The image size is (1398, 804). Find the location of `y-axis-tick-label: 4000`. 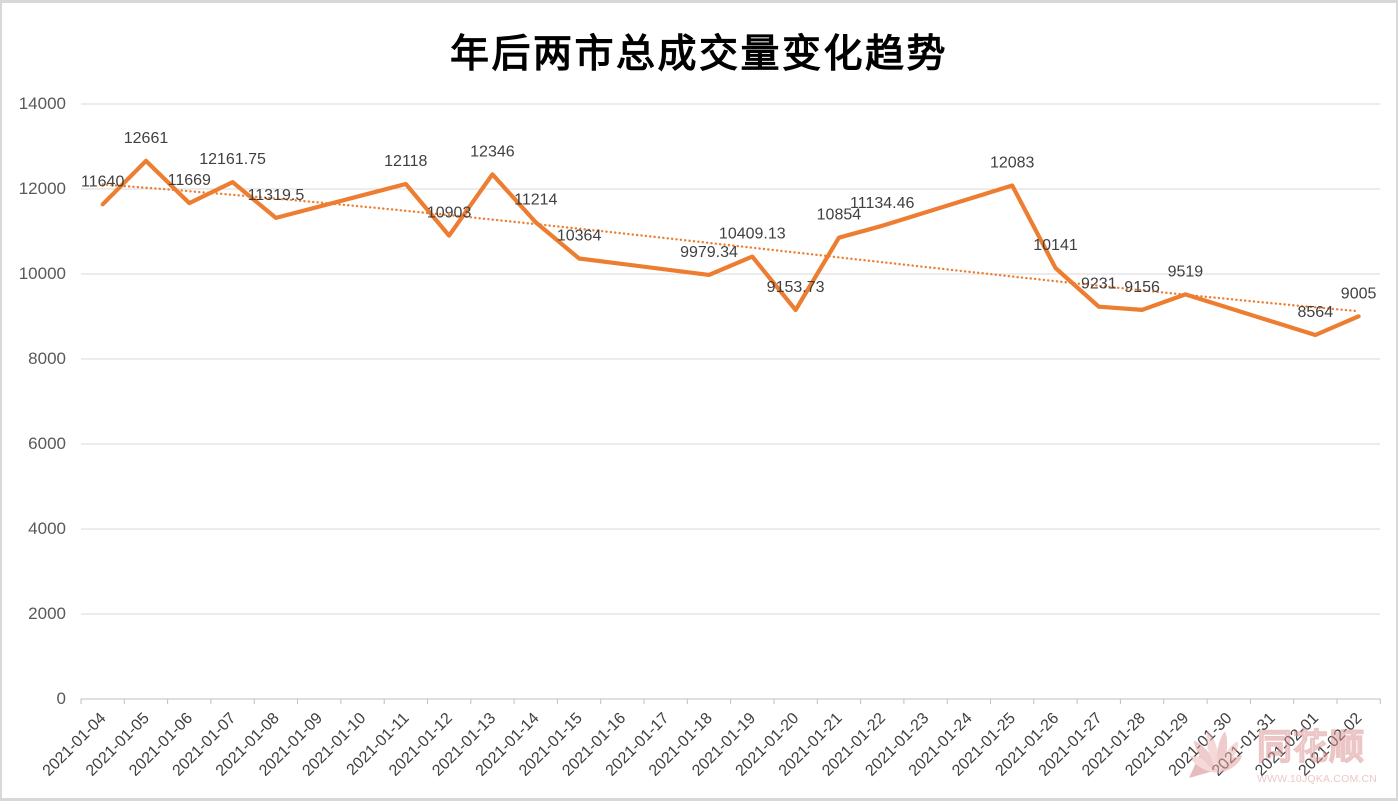

y-axis-tick-label: 4000 is located at coordinates (47, 528).